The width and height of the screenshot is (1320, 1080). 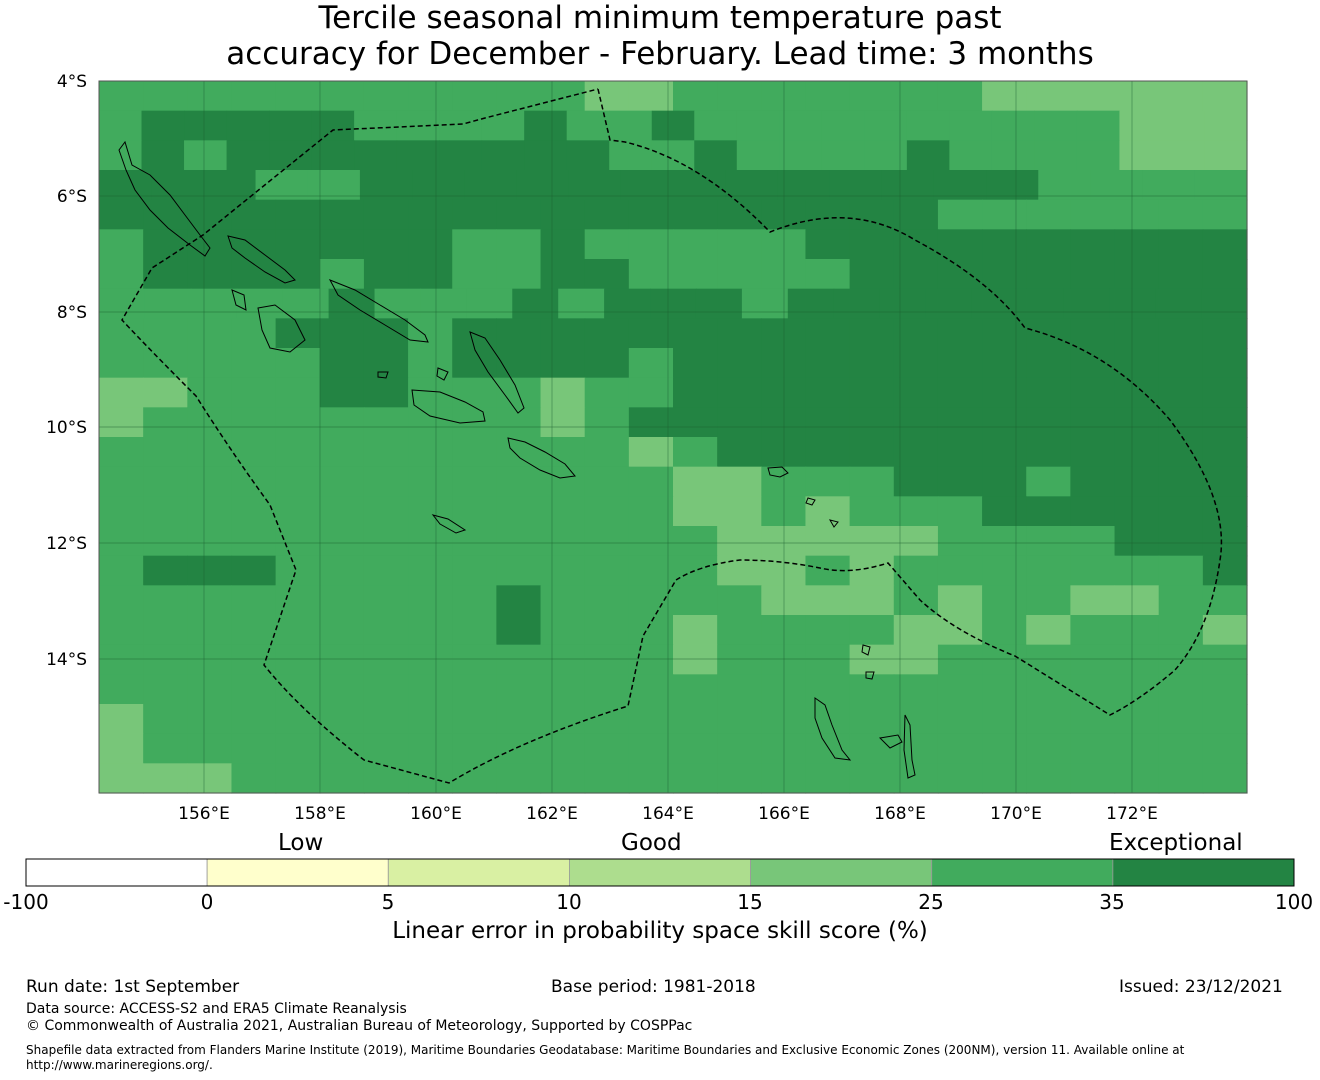 I want to click on colorbar-tick: 15, so click(x=750, y=902).